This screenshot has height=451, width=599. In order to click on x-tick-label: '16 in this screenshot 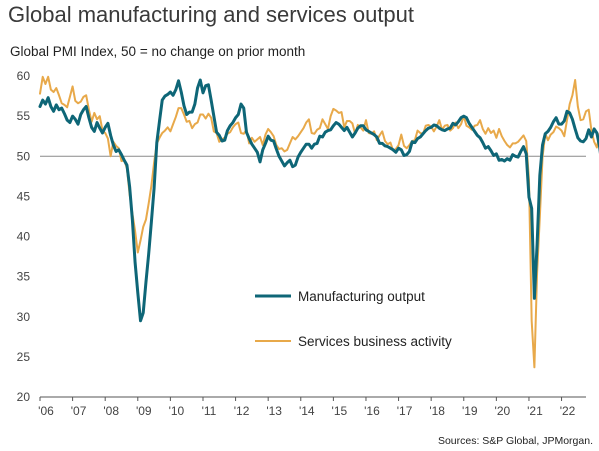, I will do `click(372, 411)`.